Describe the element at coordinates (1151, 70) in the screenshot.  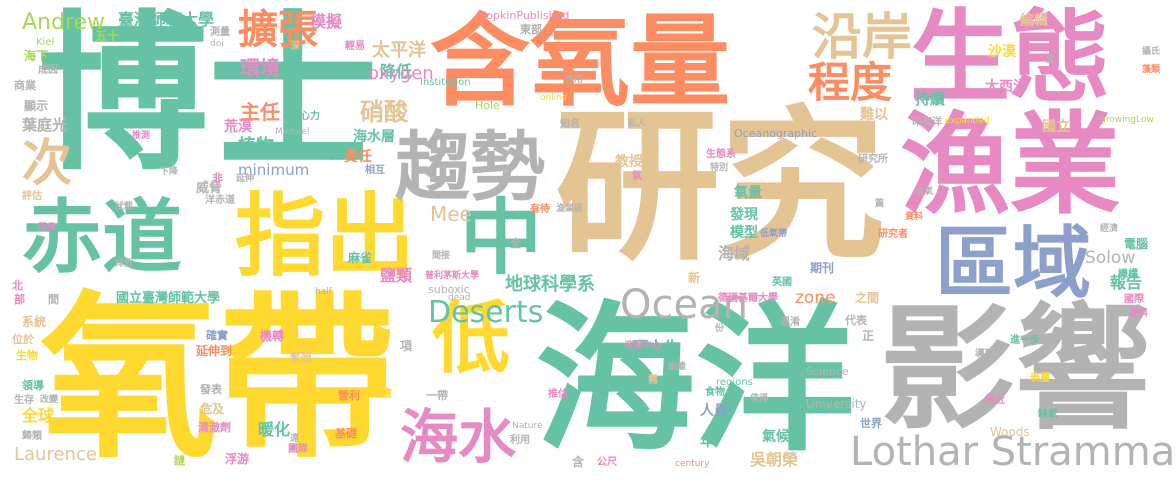
I see `word-zaolei: 藻類` at that location.